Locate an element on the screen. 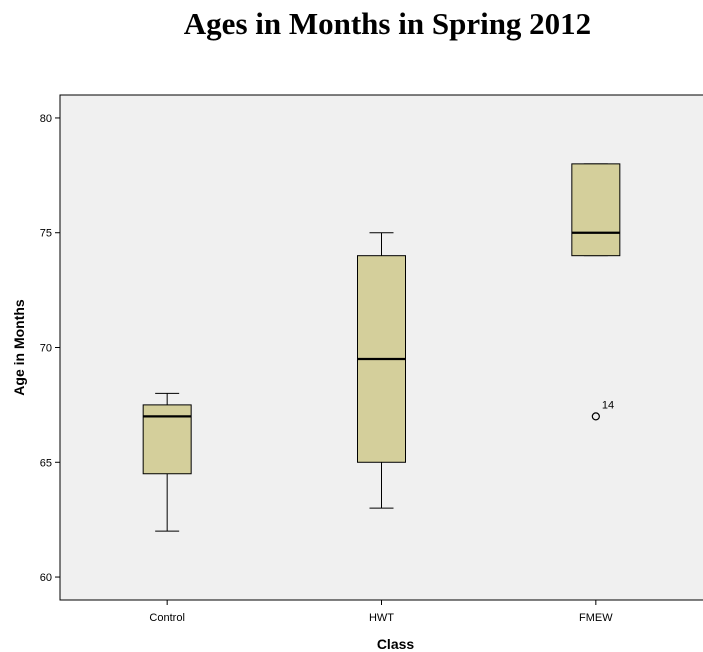  outlier-point is located at coordinates (595, 416).